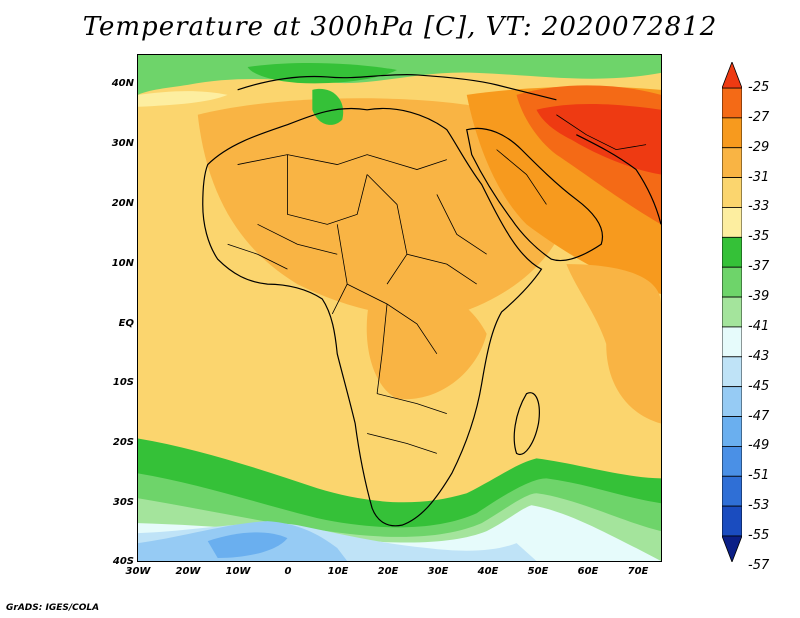 Image resolution: width=800 pixels, height=618 pixels. I want to click on lat-label-40n: 40N, so click(122, 83).